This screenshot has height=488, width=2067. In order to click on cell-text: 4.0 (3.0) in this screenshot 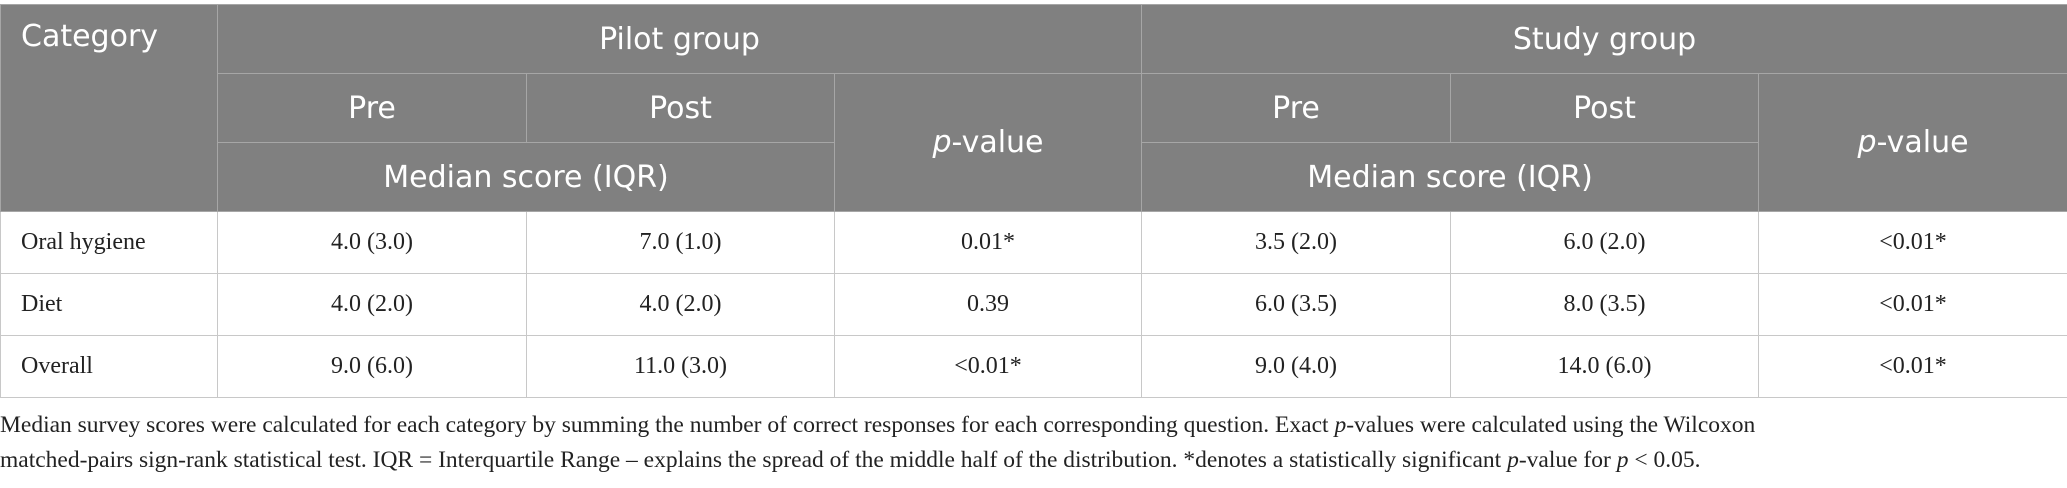, I will do `click(372, 242)`.